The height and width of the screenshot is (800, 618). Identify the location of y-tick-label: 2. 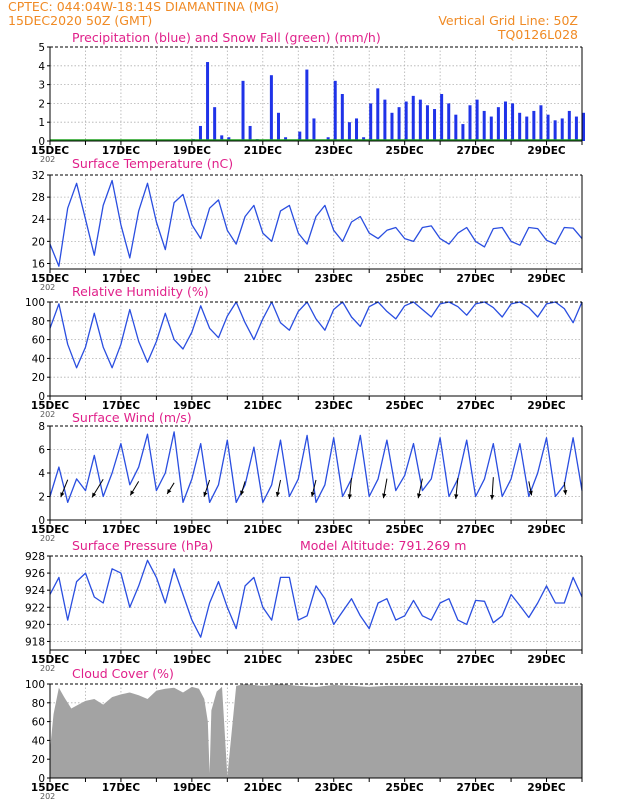
(41, 104).